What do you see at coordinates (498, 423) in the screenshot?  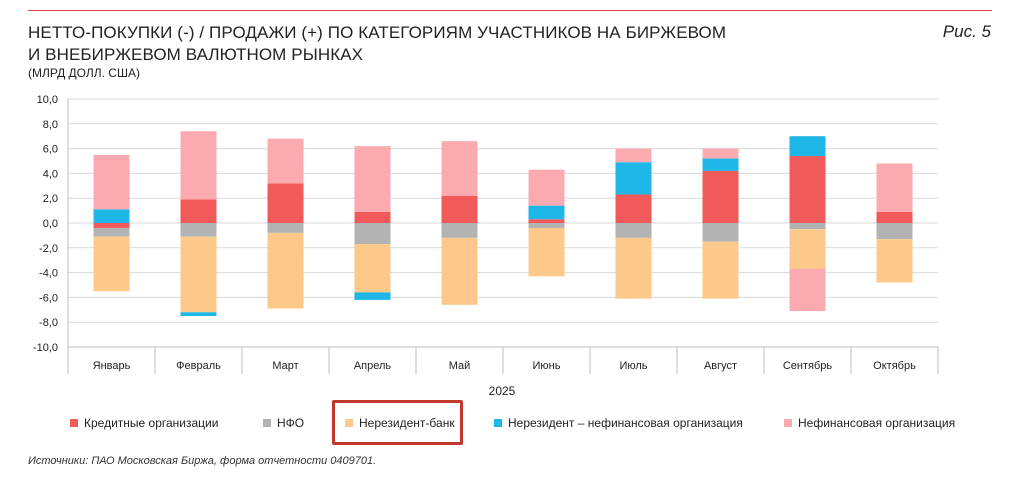 I see `legend-swatch-nonres-nonfin` at bounding box center [498, 423].